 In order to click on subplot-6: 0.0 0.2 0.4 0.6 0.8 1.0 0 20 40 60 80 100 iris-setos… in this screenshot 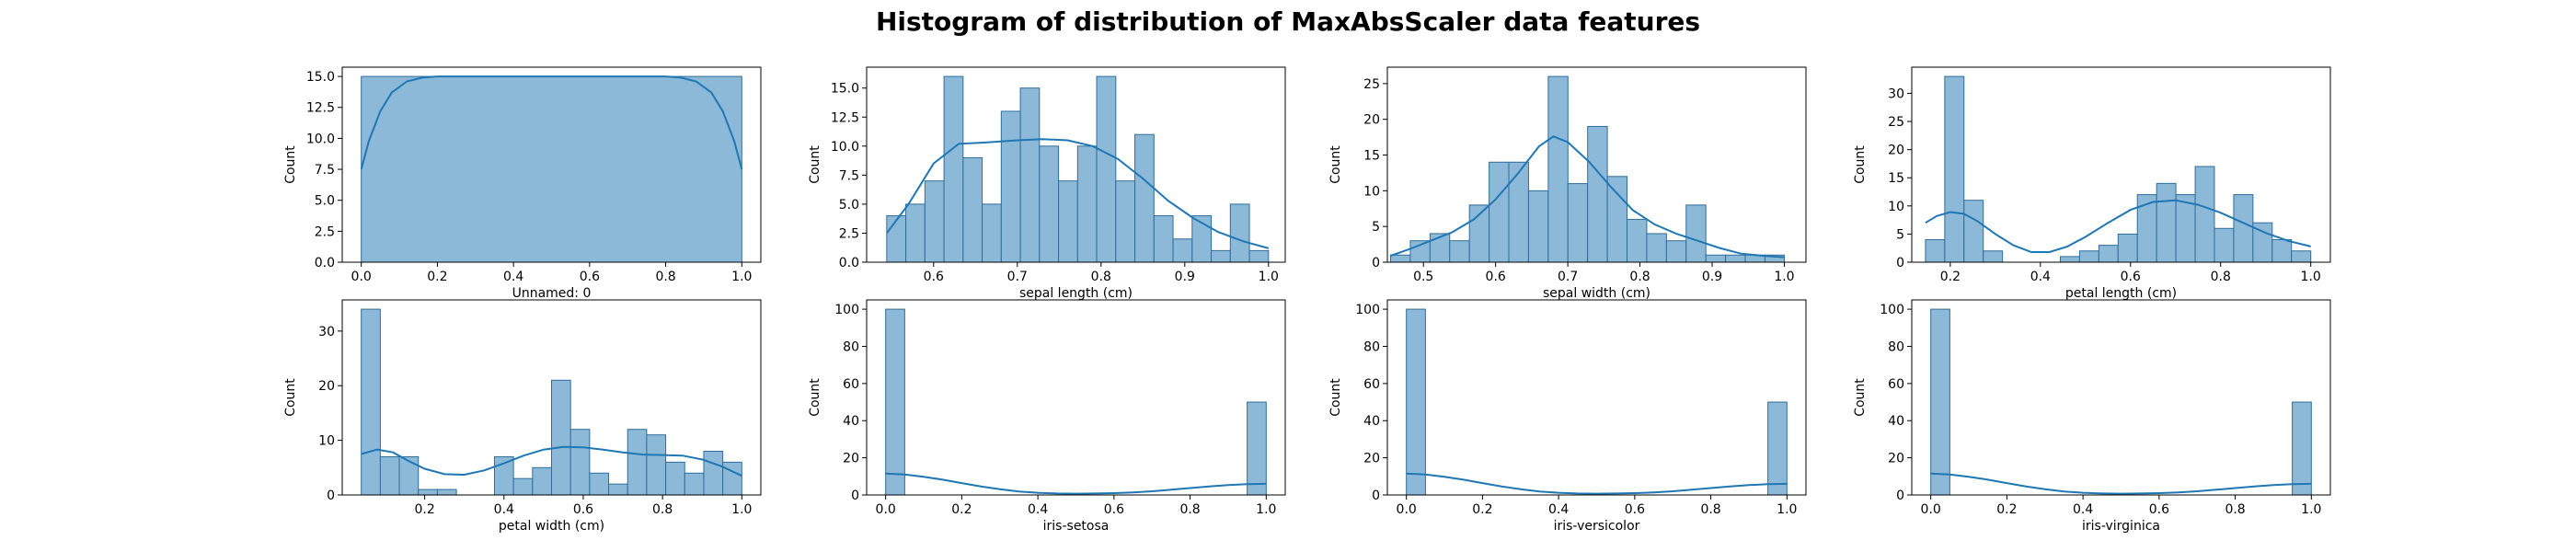, I will do `click(1047, 416)`.